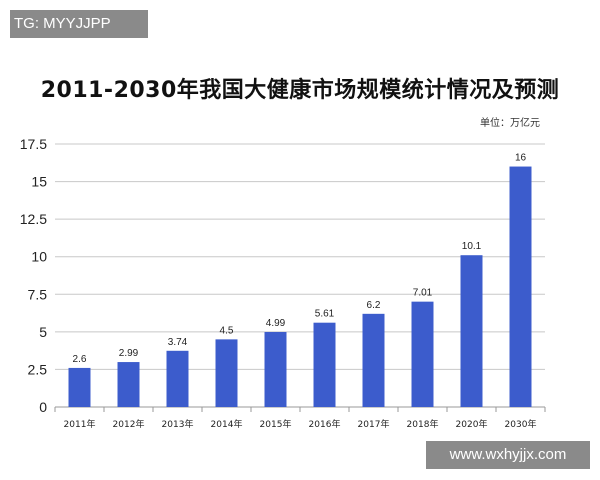  I want to click on watermark-bottom: www.wxhyjjx.com, so click(508, 455).